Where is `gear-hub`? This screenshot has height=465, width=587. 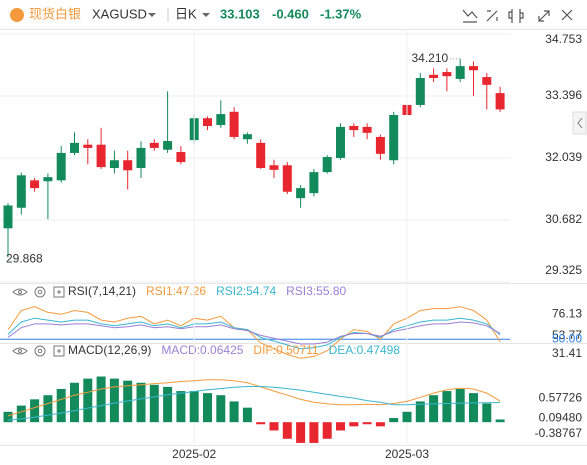
gear-hub is located at coordinates (40, 351).